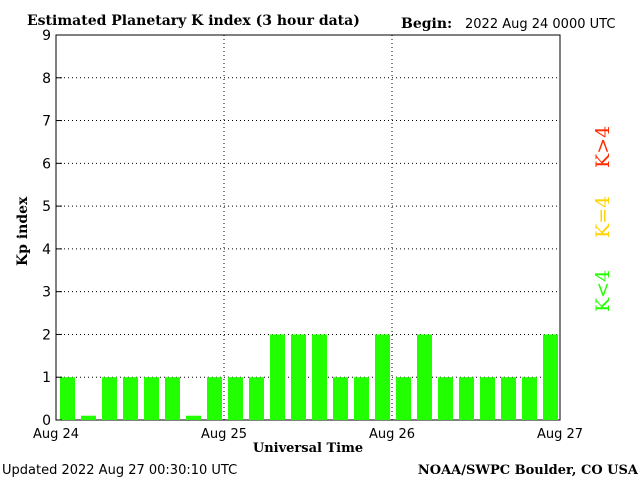 The height and width of the screenshot is (480, 640). What do you see at coordinates (46, 293) in the screenshot?
I see `y-tick-label: 3` at bounding box center [46, 293].